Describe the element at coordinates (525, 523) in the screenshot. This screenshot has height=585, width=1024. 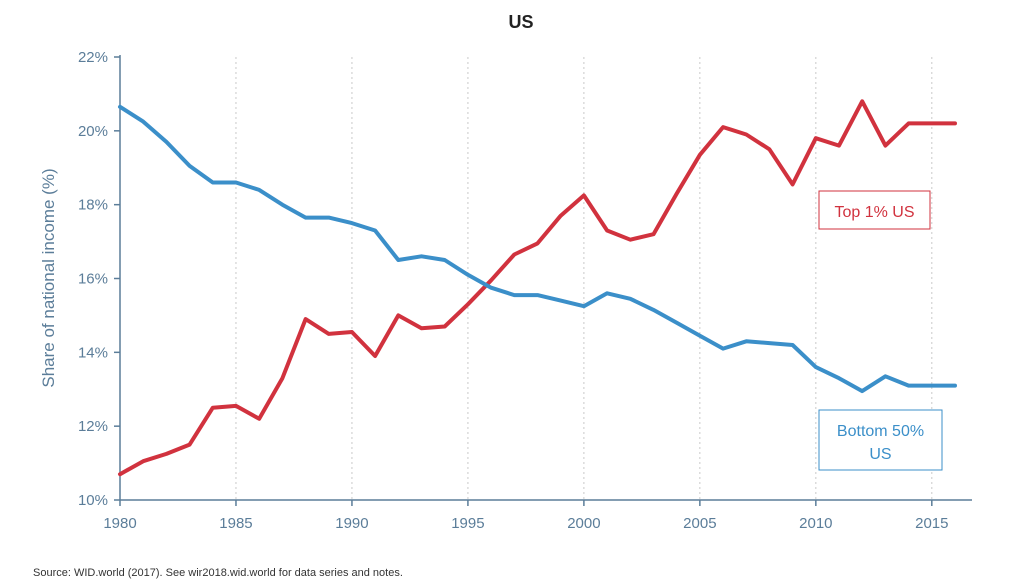
I see `x-tick-labels: 1980 1985 1990 1995 2000 2005 2010 2015` at that location.